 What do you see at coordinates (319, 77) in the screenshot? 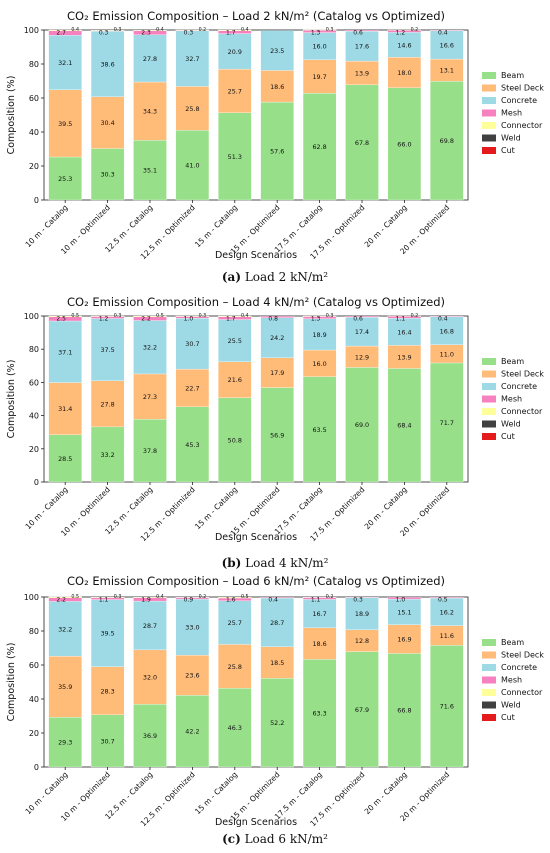
I see `data-label-steel-deck: 19.7` at bounding box center [319, 77].